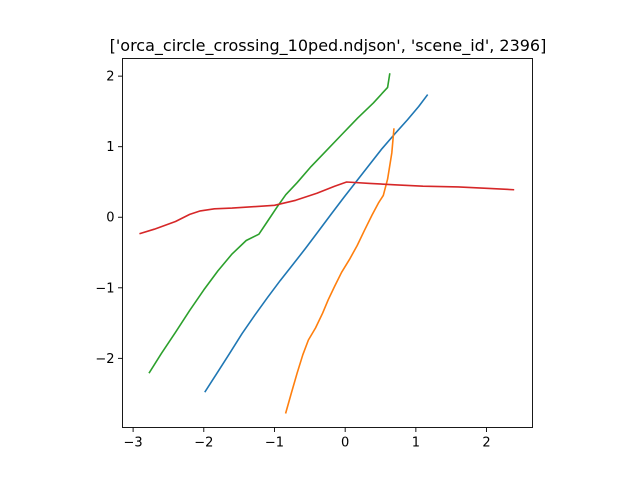 The width and height of the screenshot is (640, 480). What do you see at coordinates (104, 359) in the screenshot?
I see `y-tick-label: −2` at bounding box center [104, 359].